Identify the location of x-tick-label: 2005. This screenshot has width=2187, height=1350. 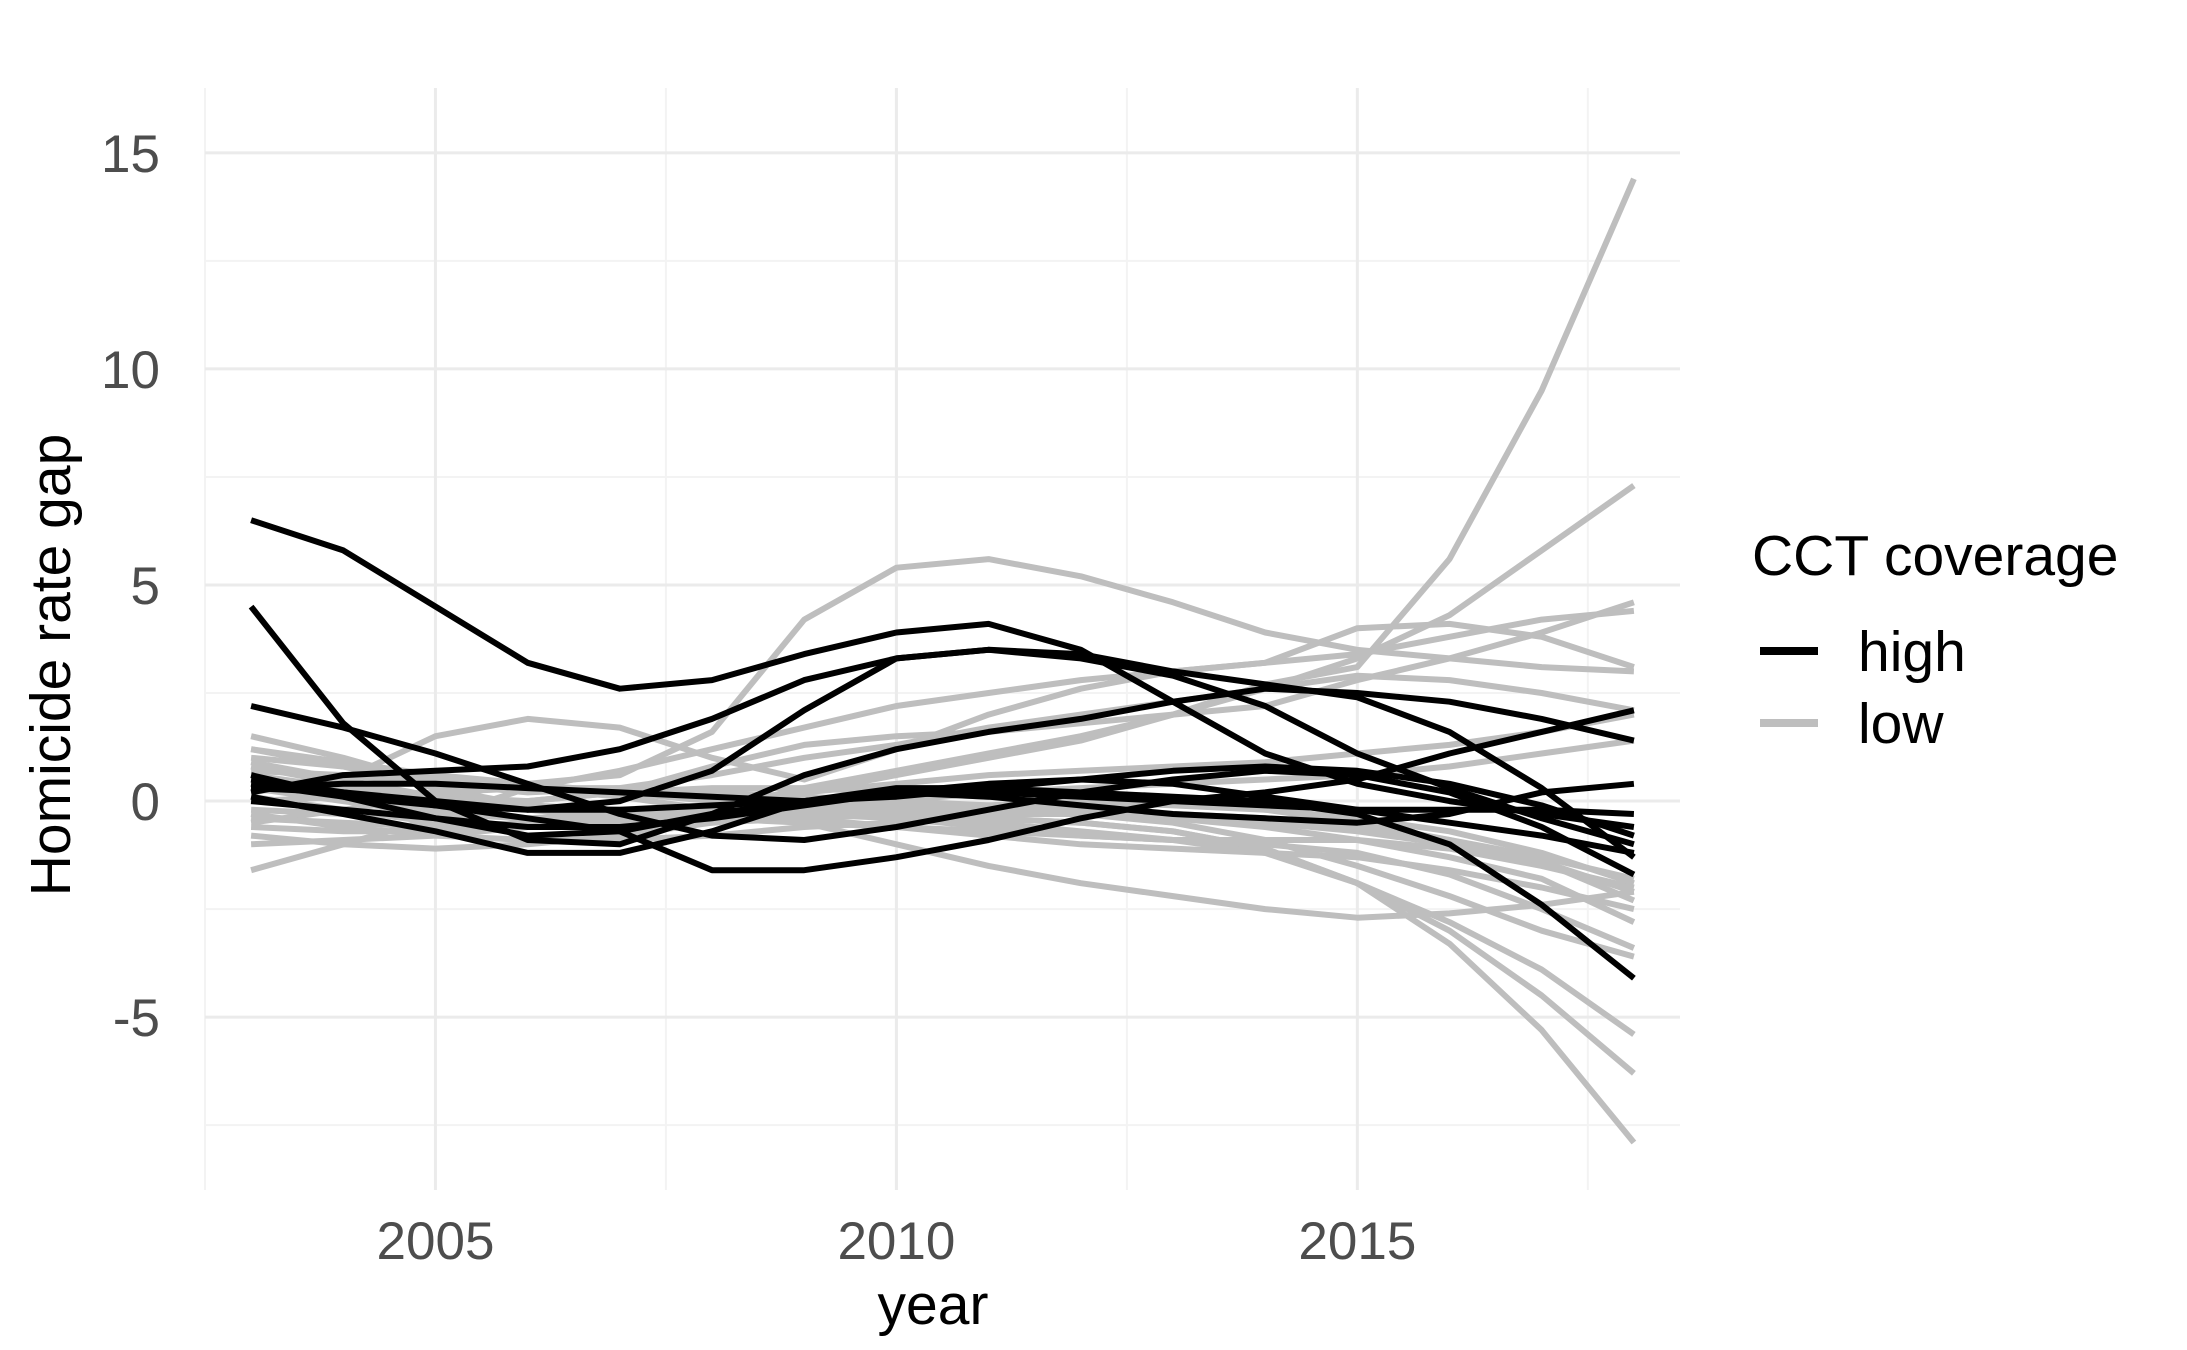
(436, 1241).